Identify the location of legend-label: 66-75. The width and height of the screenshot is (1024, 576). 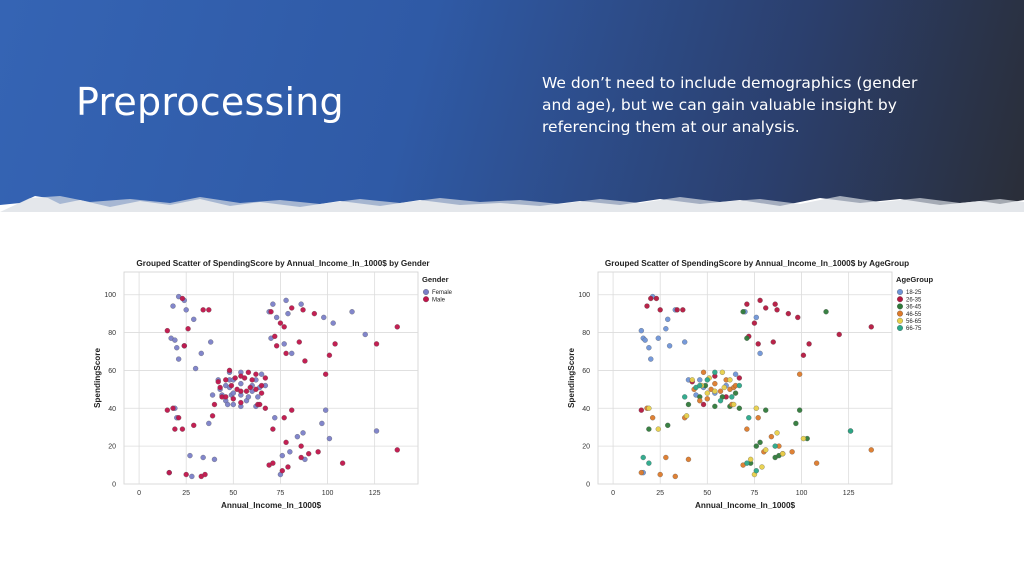
(914, 329).